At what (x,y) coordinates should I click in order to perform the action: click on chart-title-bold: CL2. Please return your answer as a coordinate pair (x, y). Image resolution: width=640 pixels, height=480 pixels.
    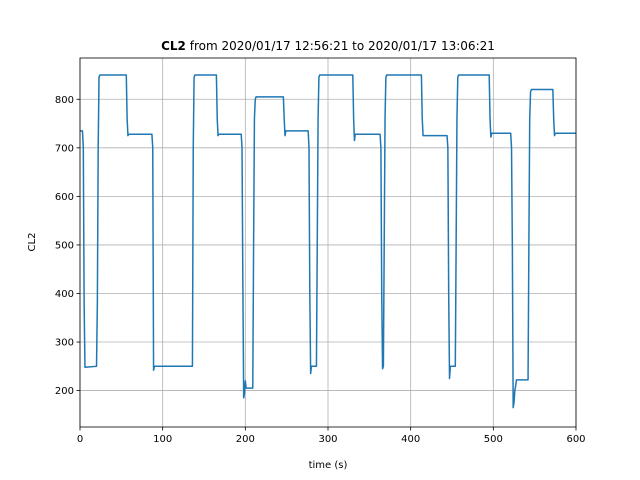
    Looking at the image, I should click on (173, 46).